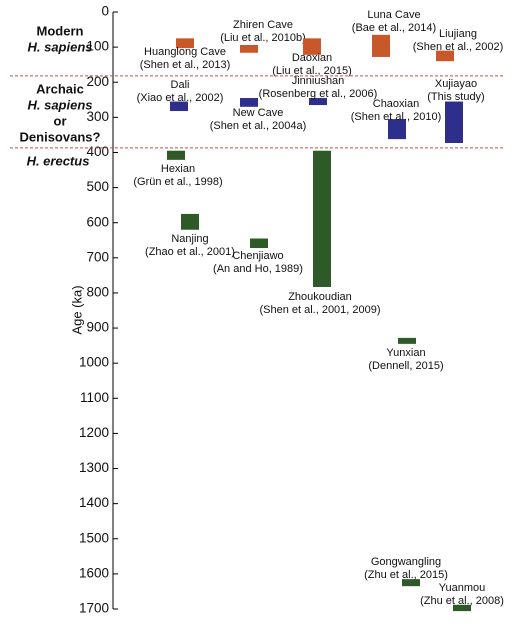 The image size is (521, 628). What do you see at coordinates (76, 309) in the screenshot?
I see `y-axis-label: Age (ka)` at bounding box center [76, 309].